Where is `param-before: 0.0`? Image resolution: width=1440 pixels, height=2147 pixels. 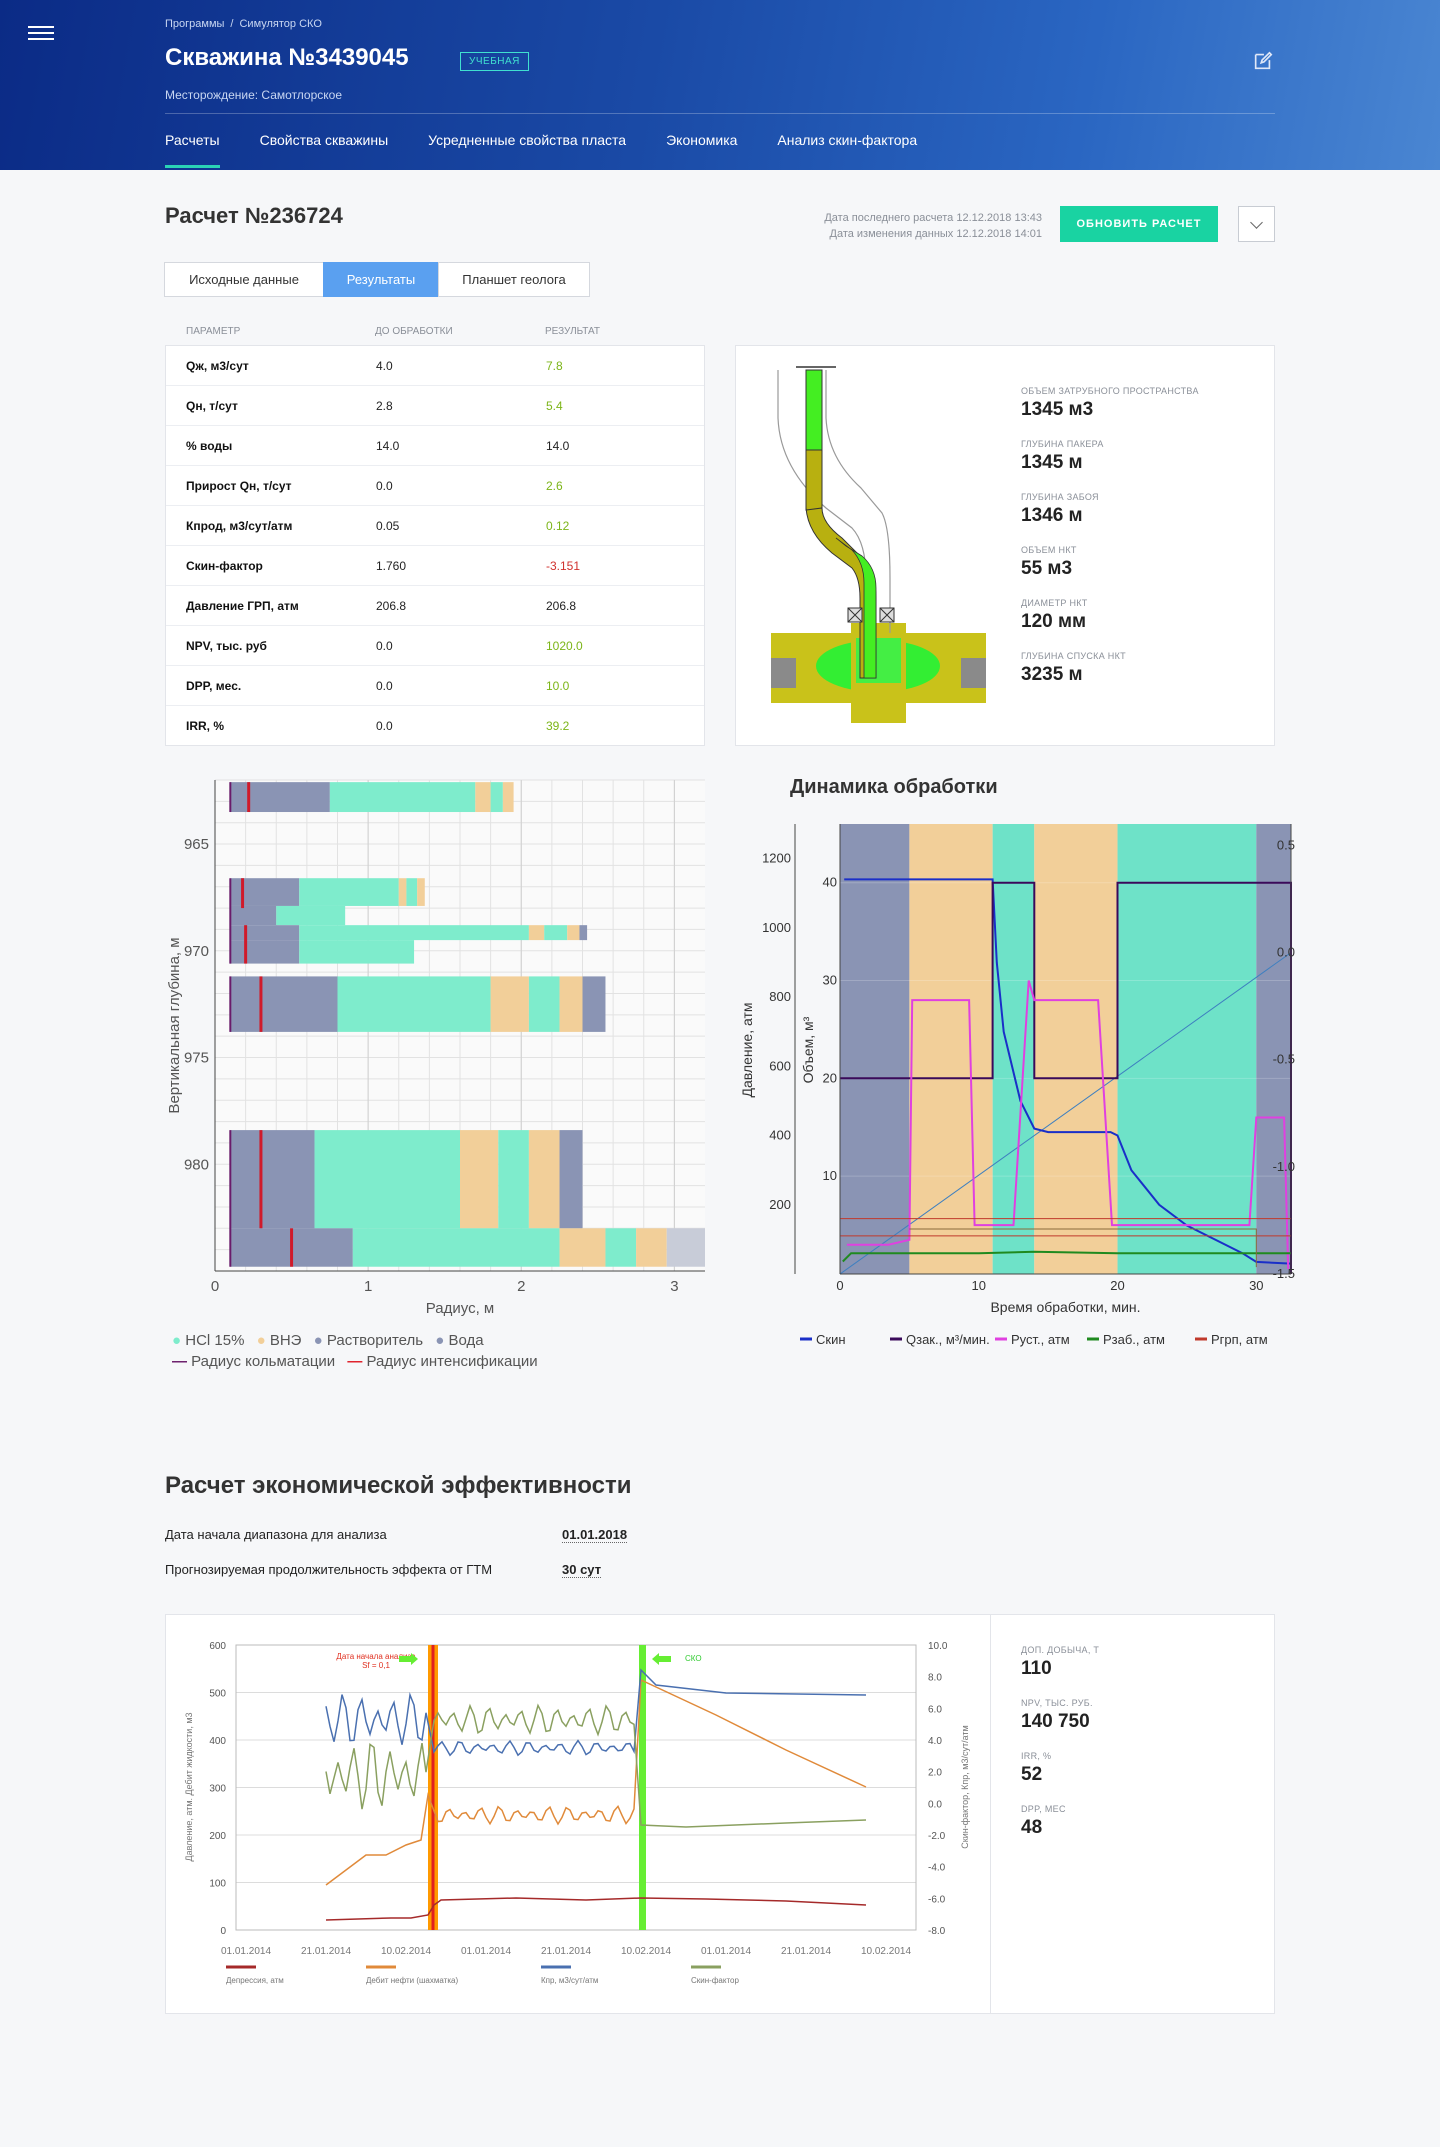 param-before: 0.0 is located at coordinates (384, 726).